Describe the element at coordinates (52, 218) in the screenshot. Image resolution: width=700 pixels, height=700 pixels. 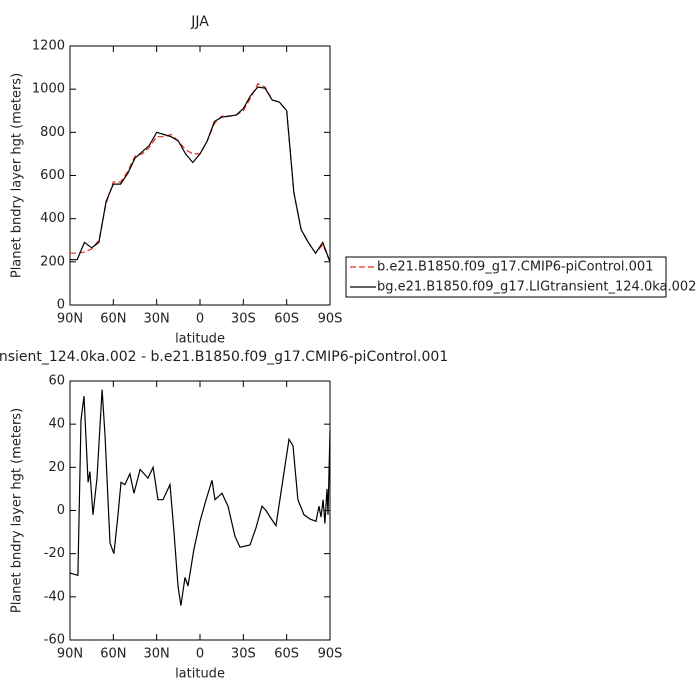
I see `y-tick-label: 400` at that location.